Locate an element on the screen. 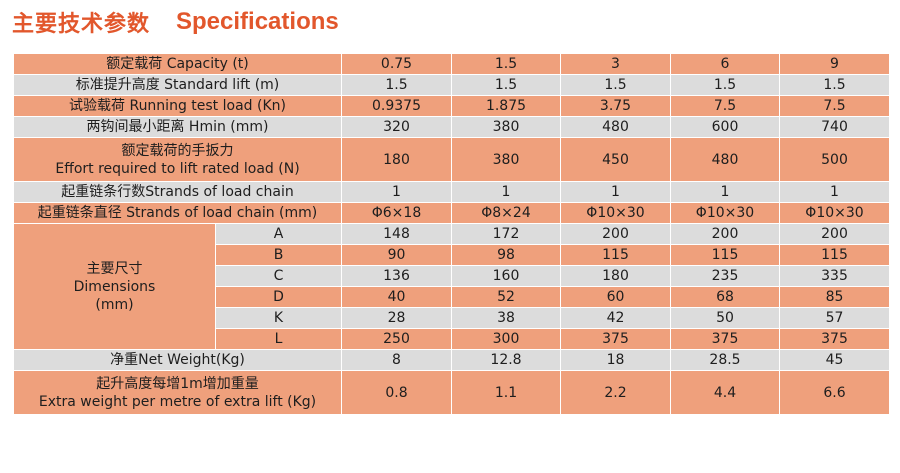 This screenshot has width=900, height=473. row-label-cn: 起升高度每增1m增加重量 is located at coordinates (177, 383).